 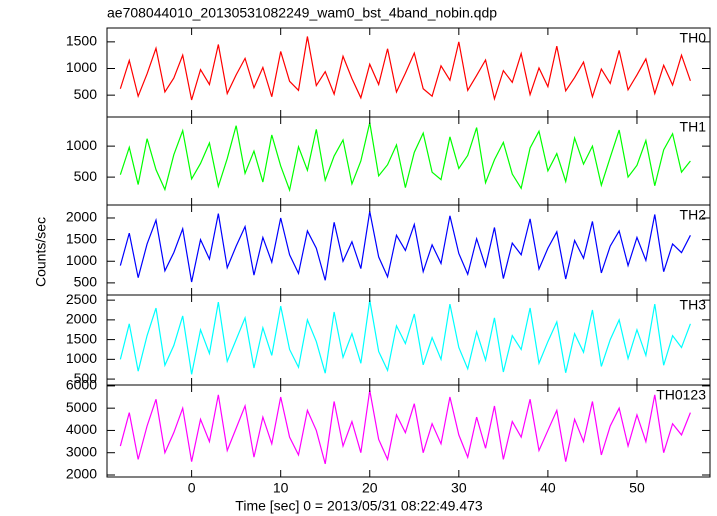 I want to click on panel-label: TH0123, so click(x=681, y=395).